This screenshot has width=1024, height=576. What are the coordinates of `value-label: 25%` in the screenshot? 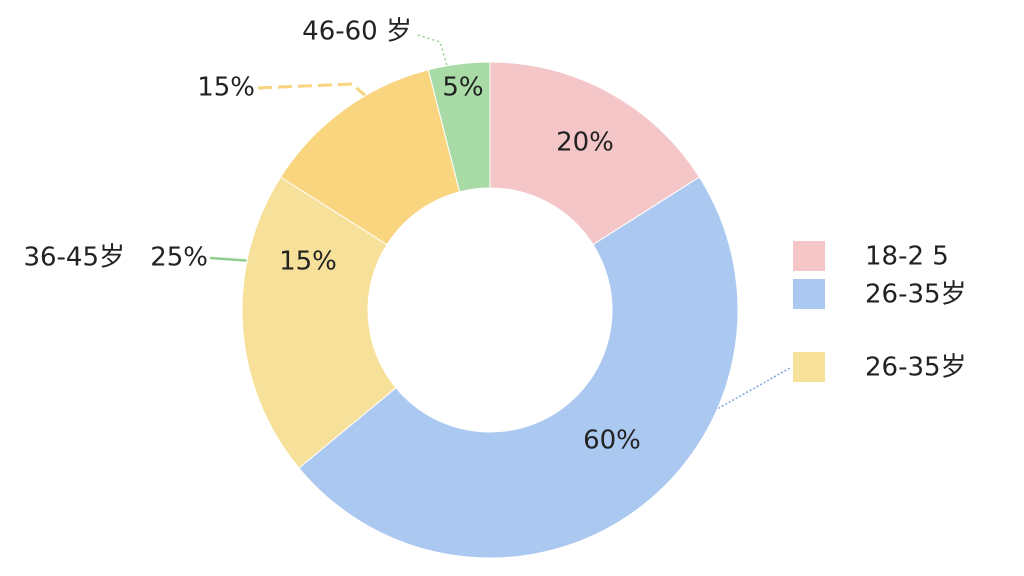 It's located at (179, 258).